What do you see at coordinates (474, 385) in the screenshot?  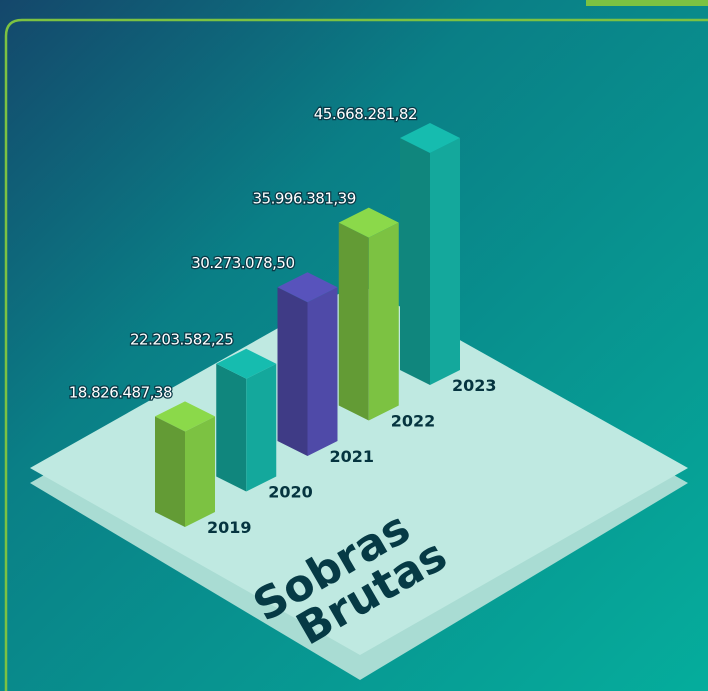 I see `category-label: 2023` at bounding box center [474, 385].